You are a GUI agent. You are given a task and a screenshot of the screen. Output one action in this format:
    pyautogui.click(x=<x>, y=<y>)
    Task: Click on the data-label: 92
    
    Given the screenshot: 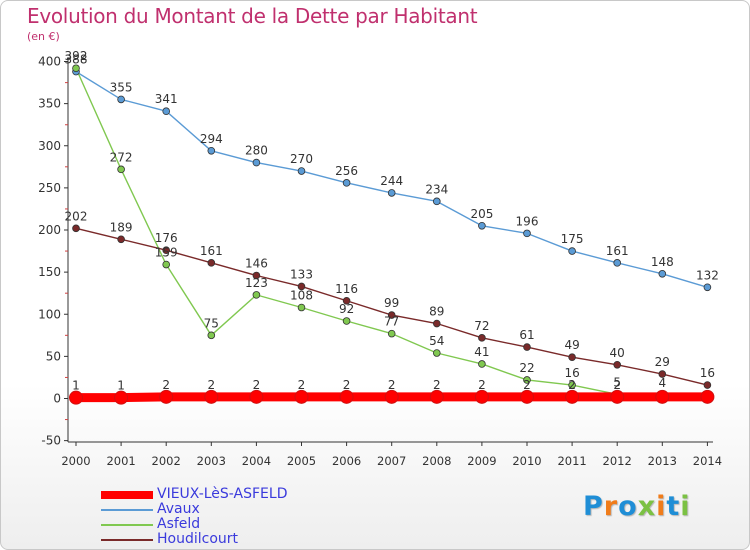 What is the action you would take?
    pyautogui.click(x=346, y=309)
    